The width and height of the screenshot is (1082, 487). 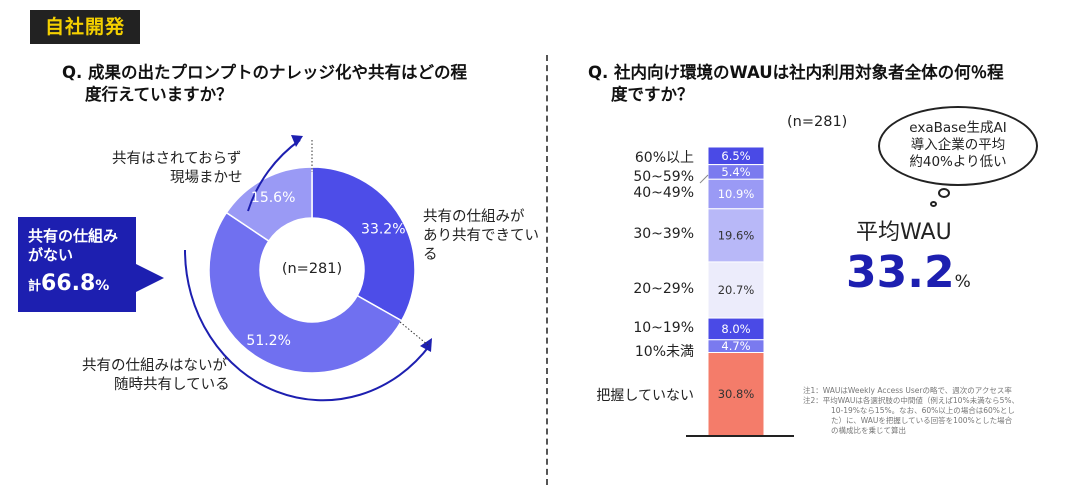 What do you see at coordinates (796, 72) in the screenshot?
I see `right-question-line1: Q. 社内向け環境のWAUは社内利用対象者全体の何％程` at bounding box center [796, 72].